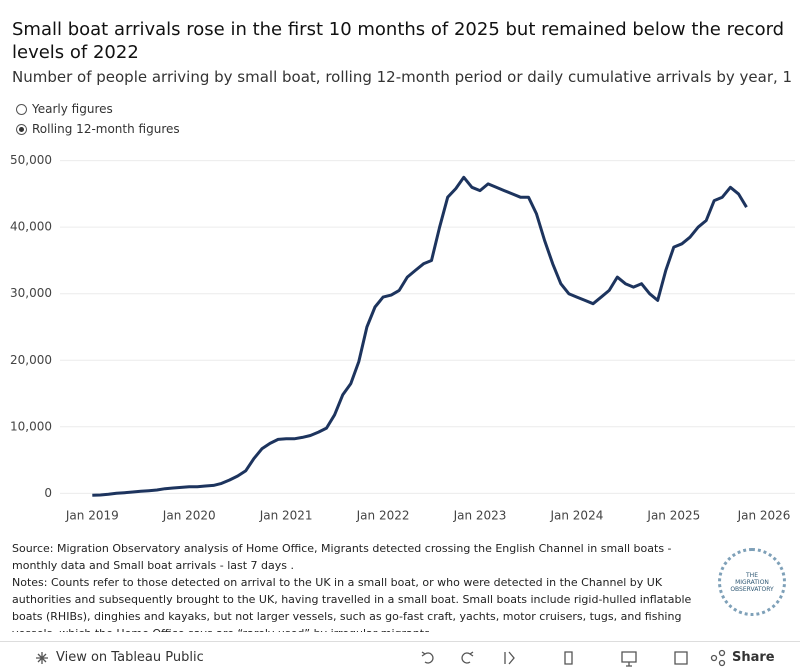 The image size is (800, 672). What do you see at coordinates (31, 293) in the screenshot?
I see `y-tick-label: 30,000` at bounding box center [31, 293].